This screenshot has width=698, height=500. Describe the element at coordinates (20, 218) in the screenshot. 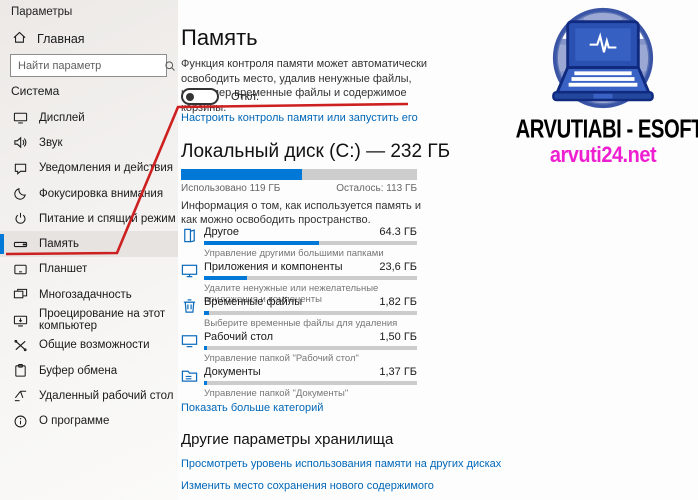

I see `power-icon` at that location.